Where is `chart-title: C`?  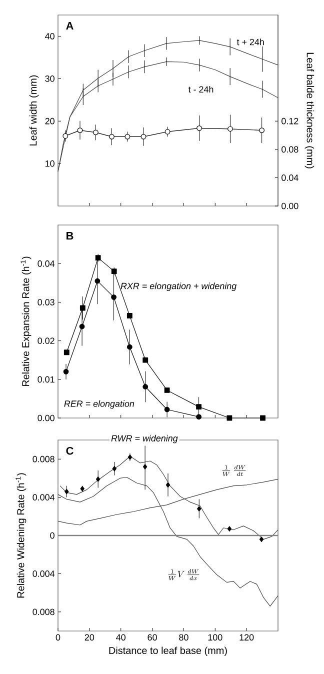 chart-title: C is located at coordinates (70, 450).